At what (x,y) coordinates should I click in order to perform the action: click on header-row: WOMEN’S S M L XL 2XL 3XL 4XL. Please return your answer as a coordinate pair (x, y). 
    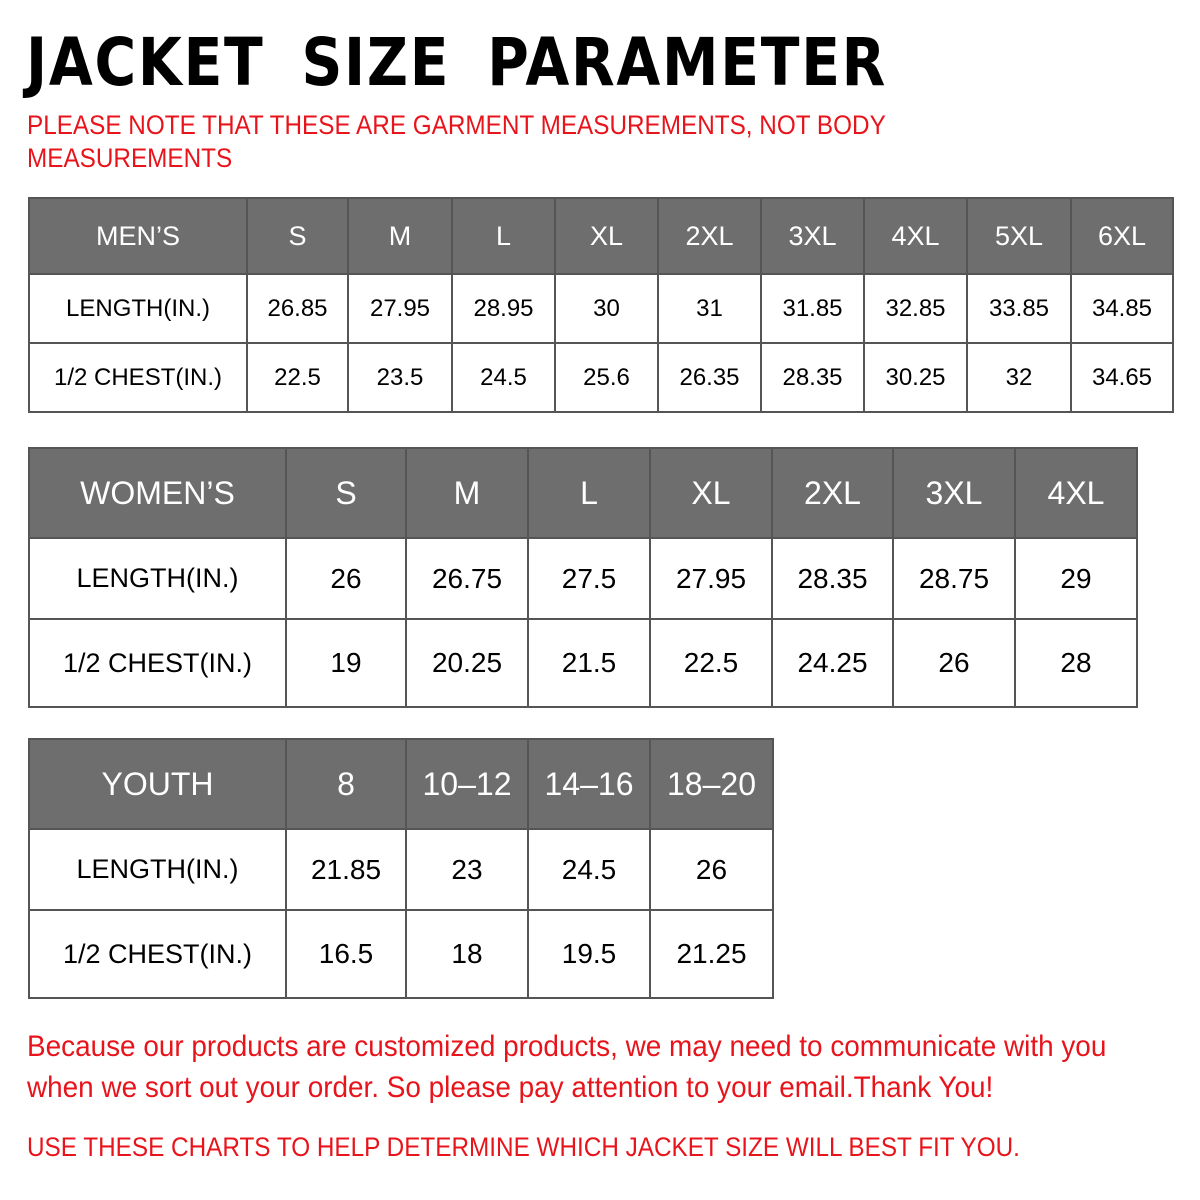
    Looking at the image, I should click on (583, 493).